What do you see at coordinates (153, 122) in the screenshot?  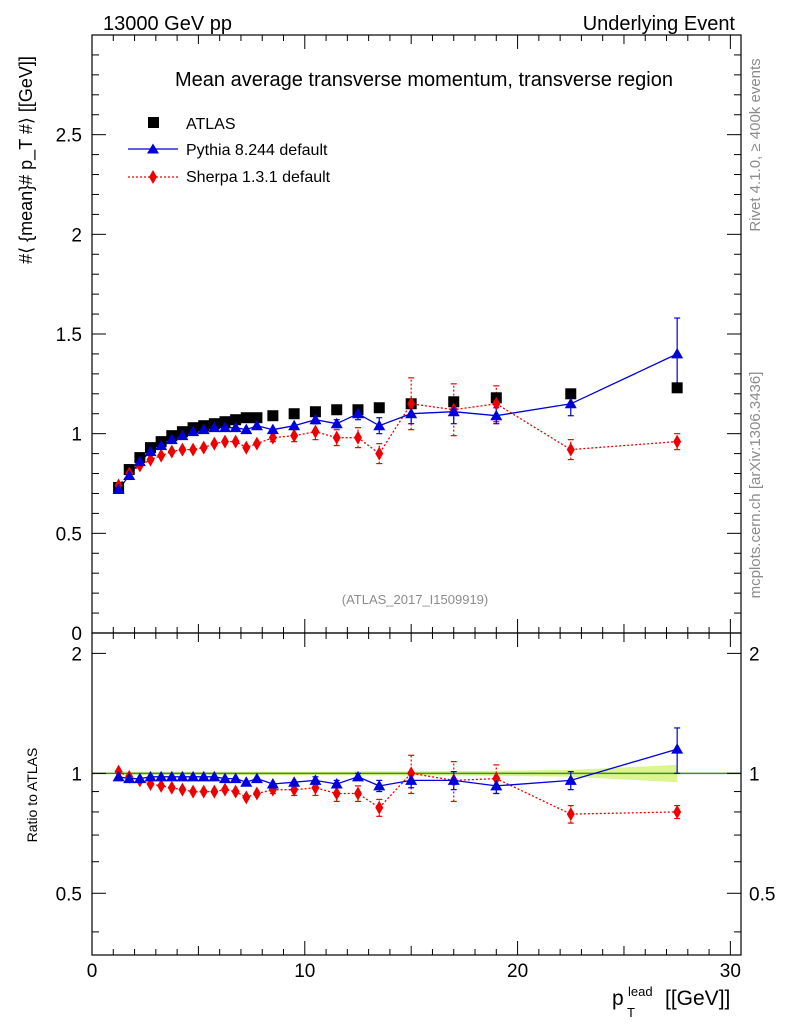 I see `legend-atlas-marker` at bounding box center [153, 122].